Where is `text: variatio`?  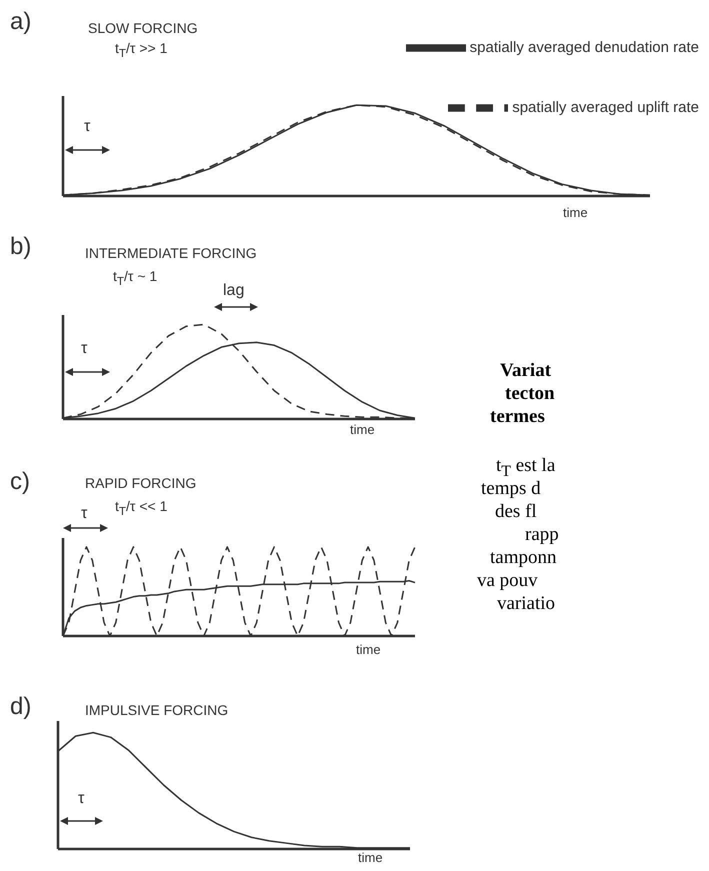 text: variatio is located at coordinates (526, 604).